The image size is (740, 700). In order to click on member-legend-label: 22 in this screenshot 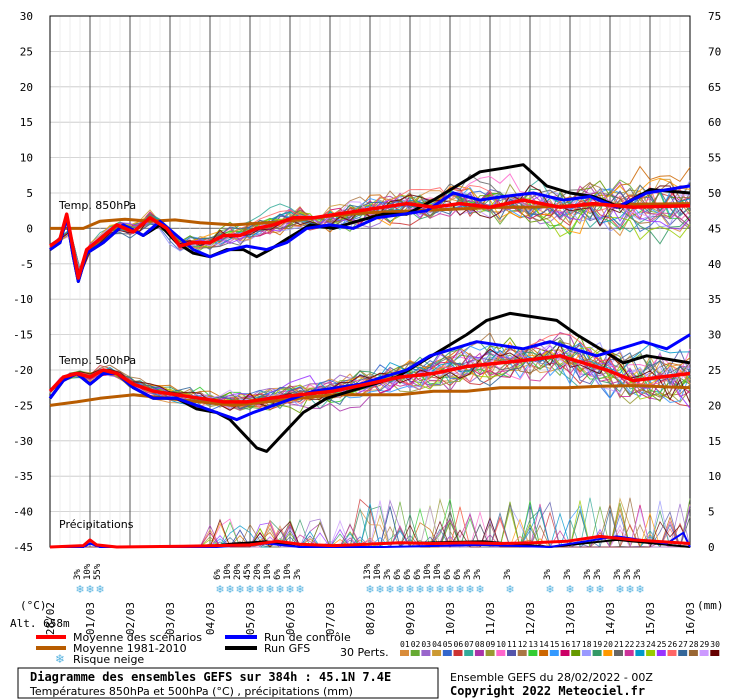, I will do `click(630, 644)`.